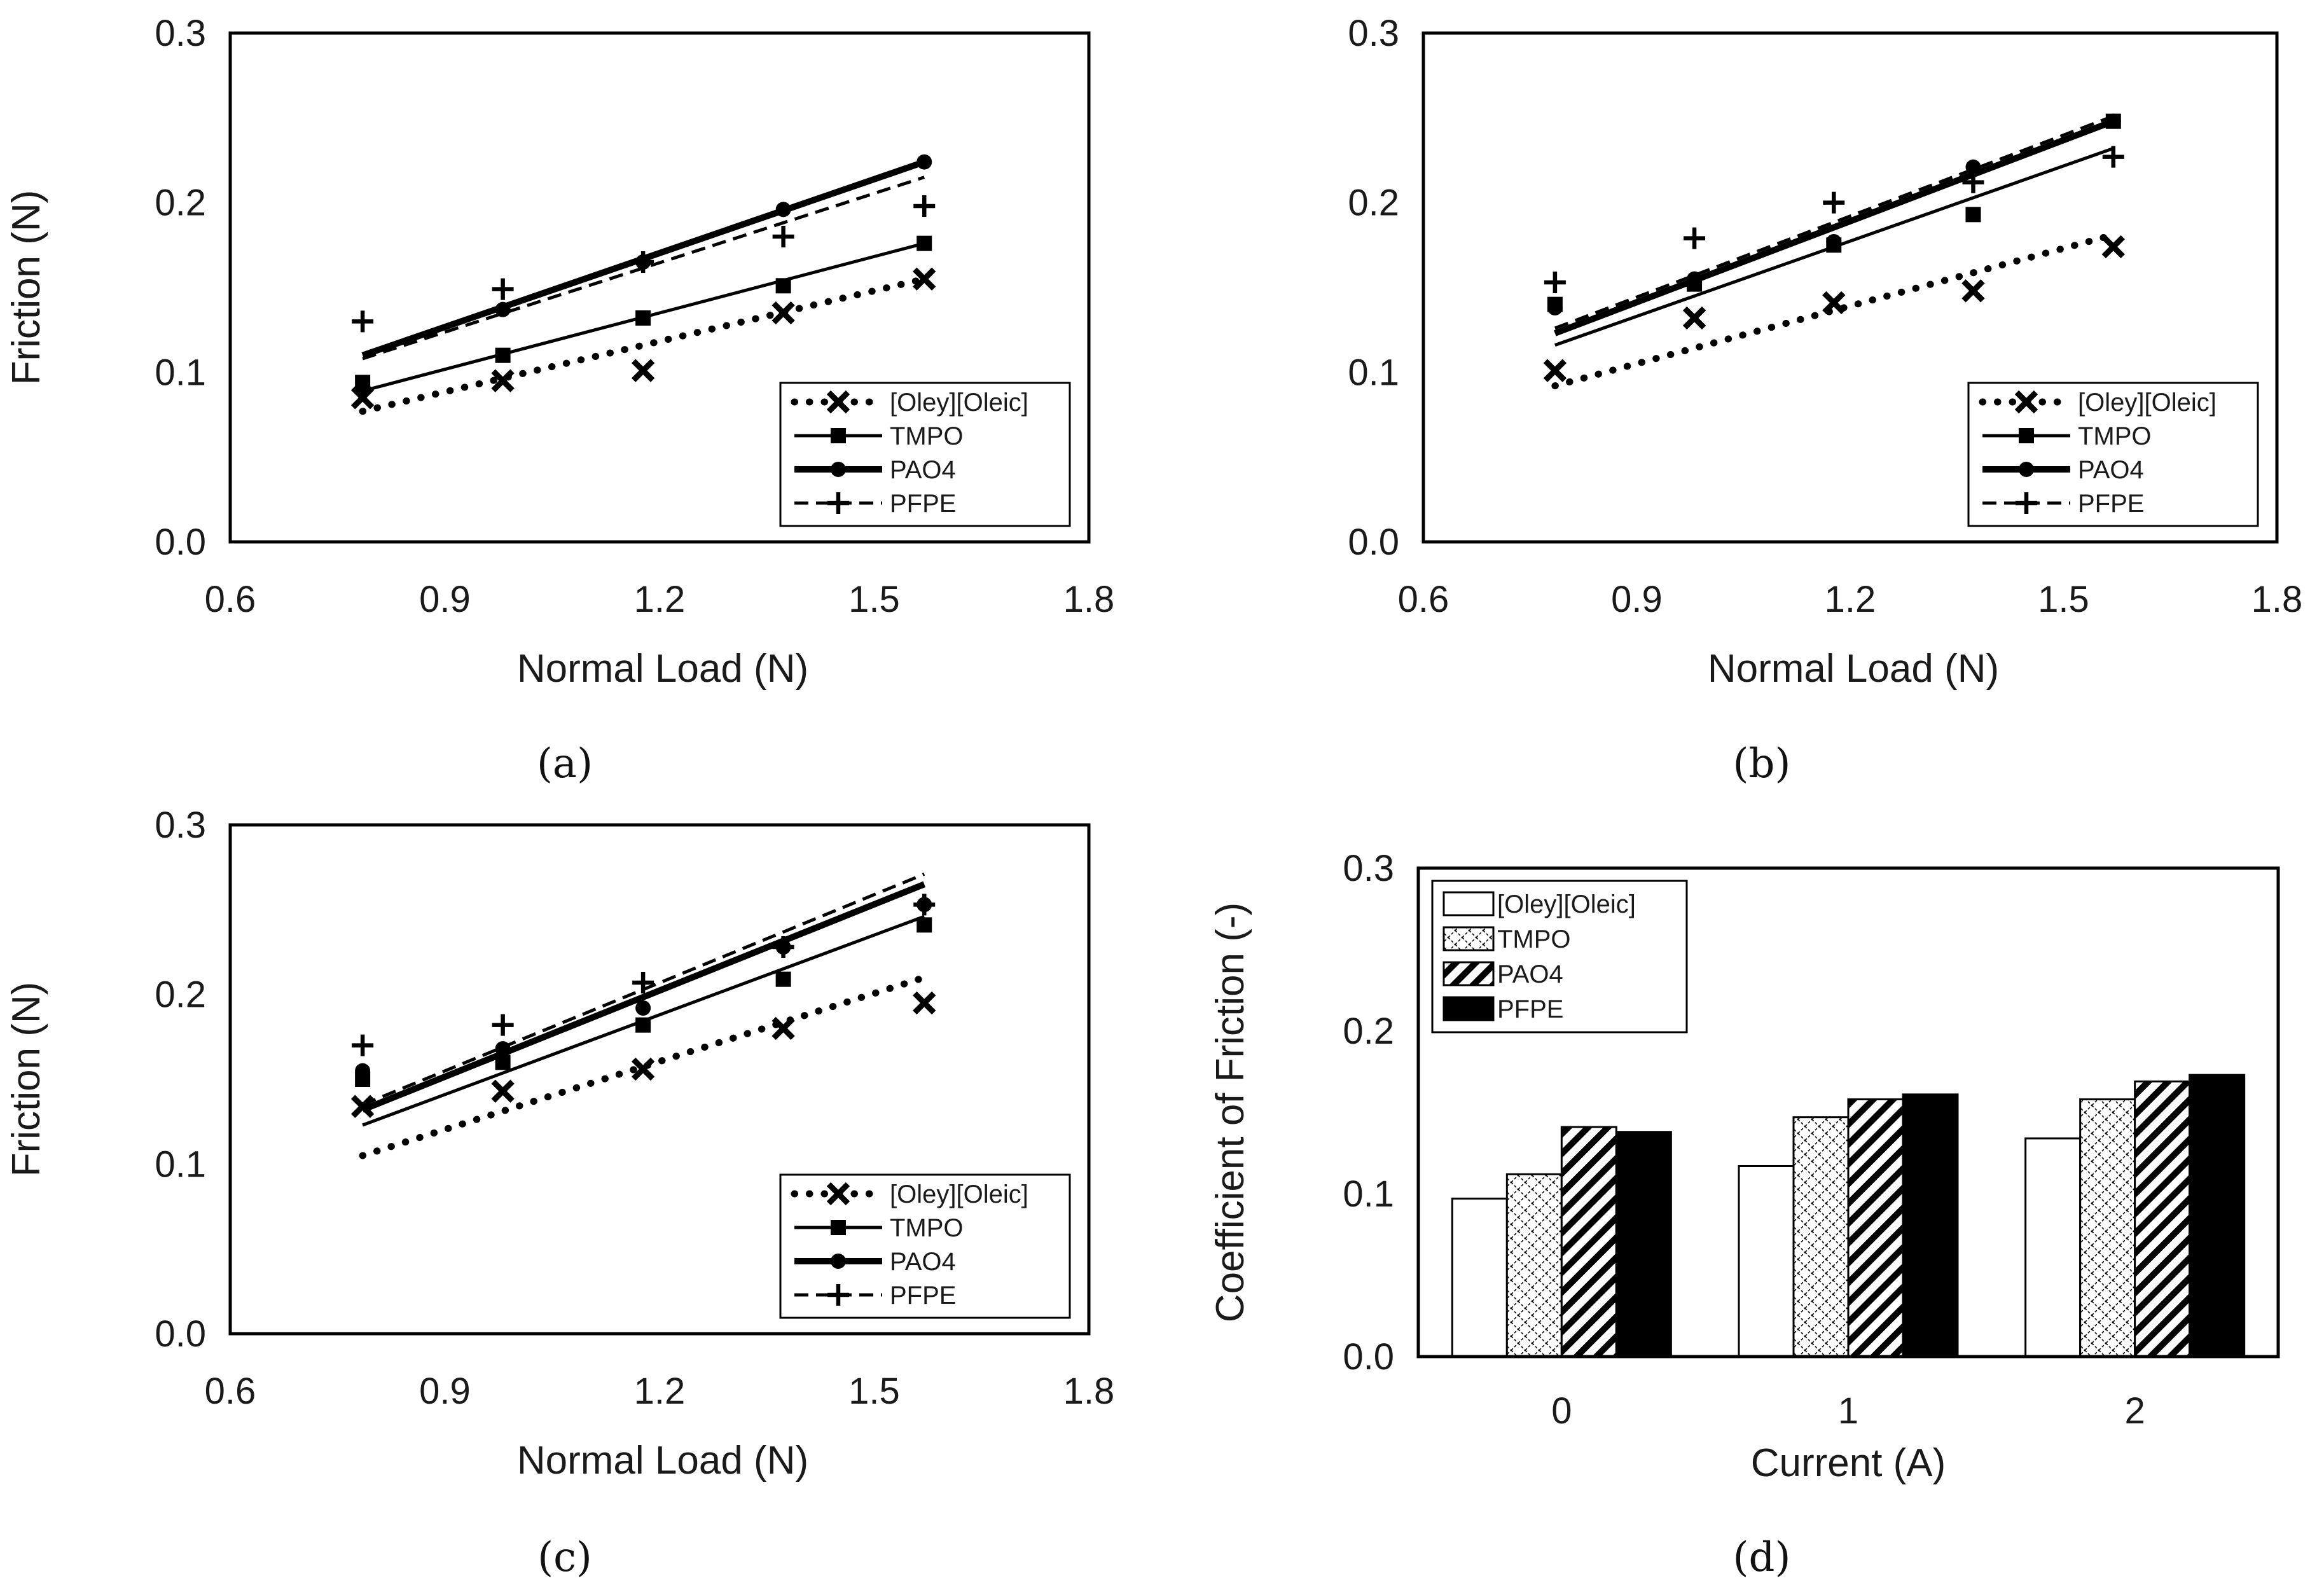 The height and width of the screenshot is (1590, 2324). I want to click on x-tick-label: 0.6, so click(231, 1391).